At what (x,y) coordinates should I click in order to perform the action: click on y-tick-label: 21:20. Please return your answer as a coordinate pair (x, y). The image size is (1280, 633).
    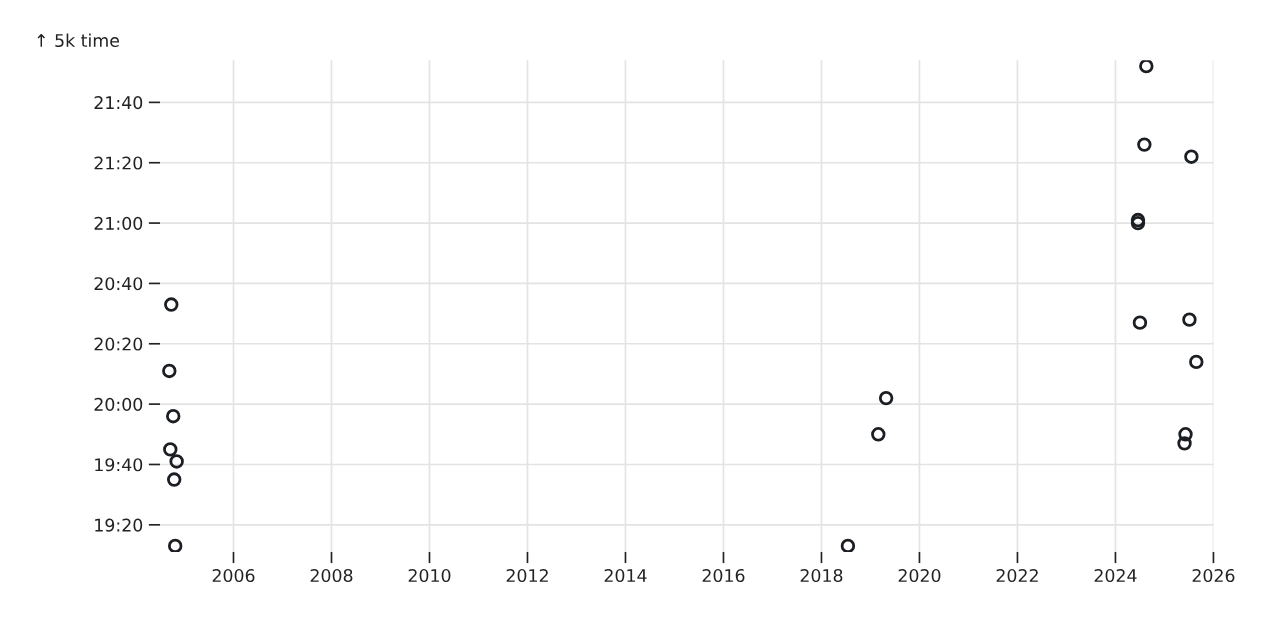
    Looking at the image, I should click on (118, 163).